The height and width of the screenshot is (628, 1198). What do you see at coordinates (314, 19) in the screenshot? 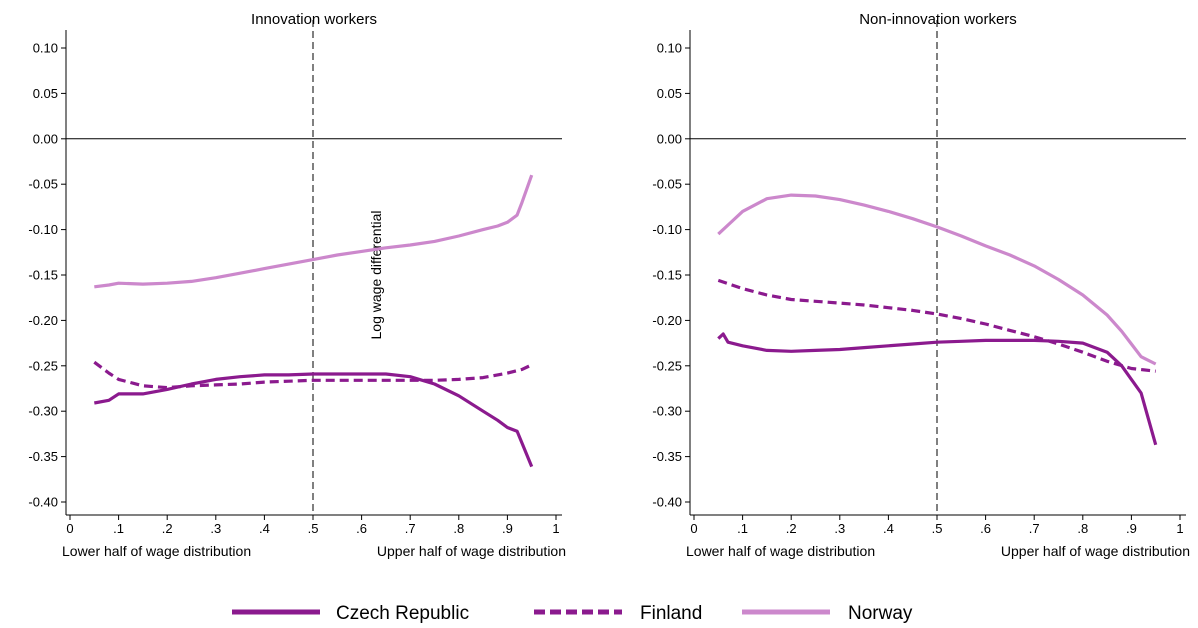
I see `panel-title: Innovation workers` at bounding box center [314, 19].